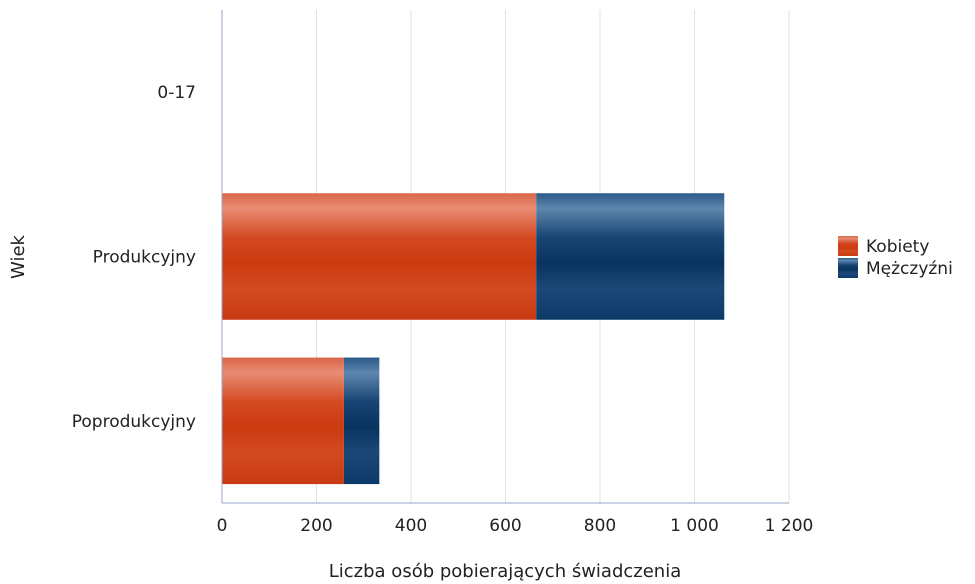 The height and width of the screenshot is (584, 975). What do you see at coordinates (789, 526) in the screenshot?
I see `x-tick-label: 1 200` at bounding box center [789, 526].